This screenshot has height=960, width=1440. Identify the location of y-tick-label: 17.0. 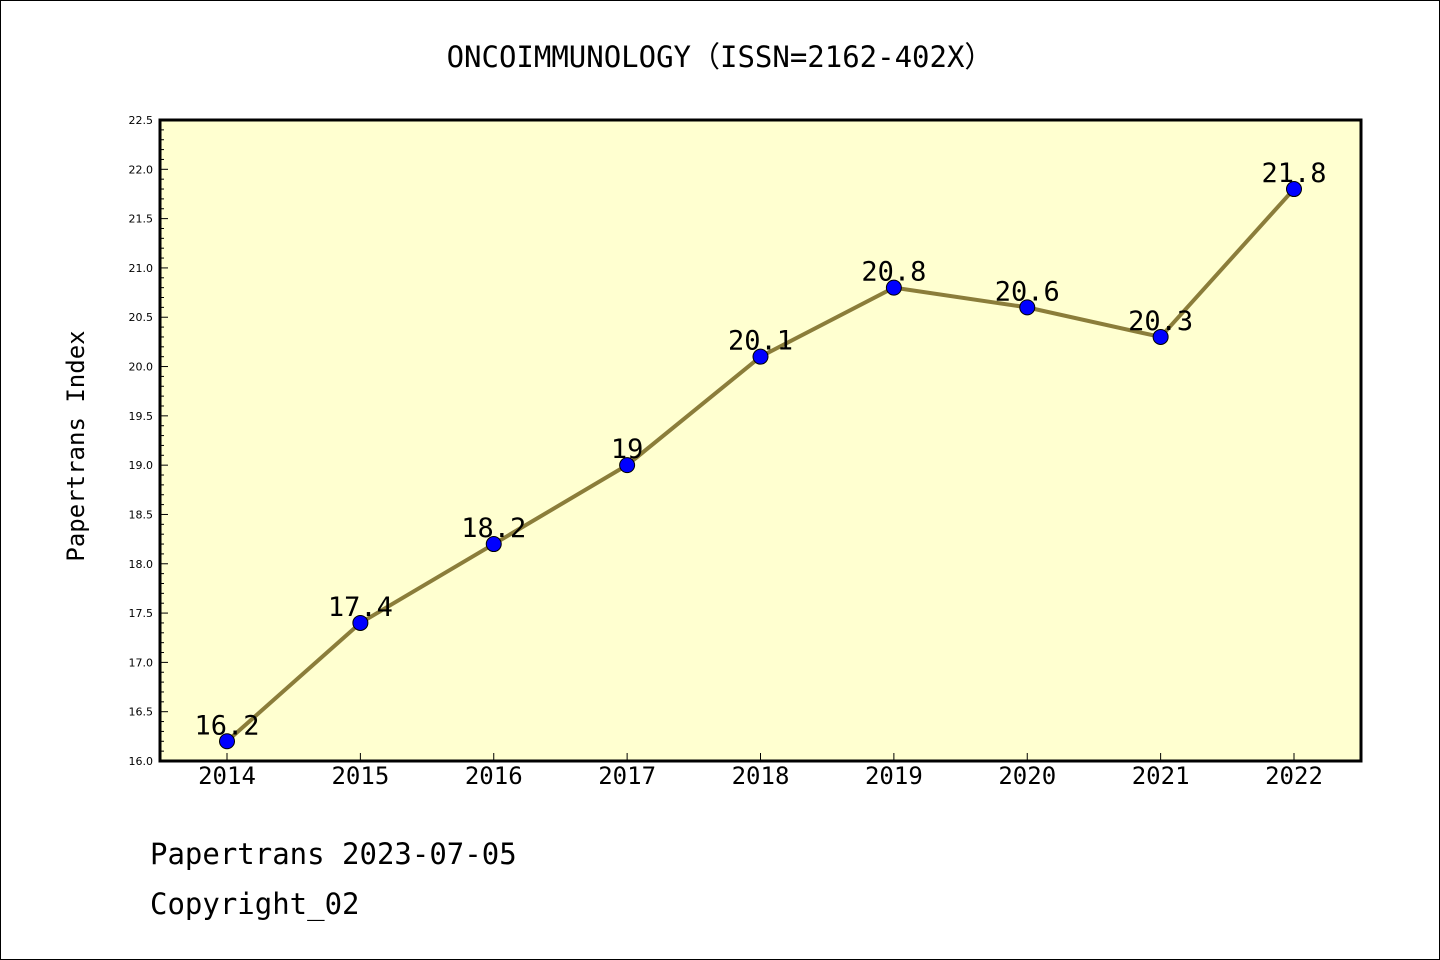
(141, 662).